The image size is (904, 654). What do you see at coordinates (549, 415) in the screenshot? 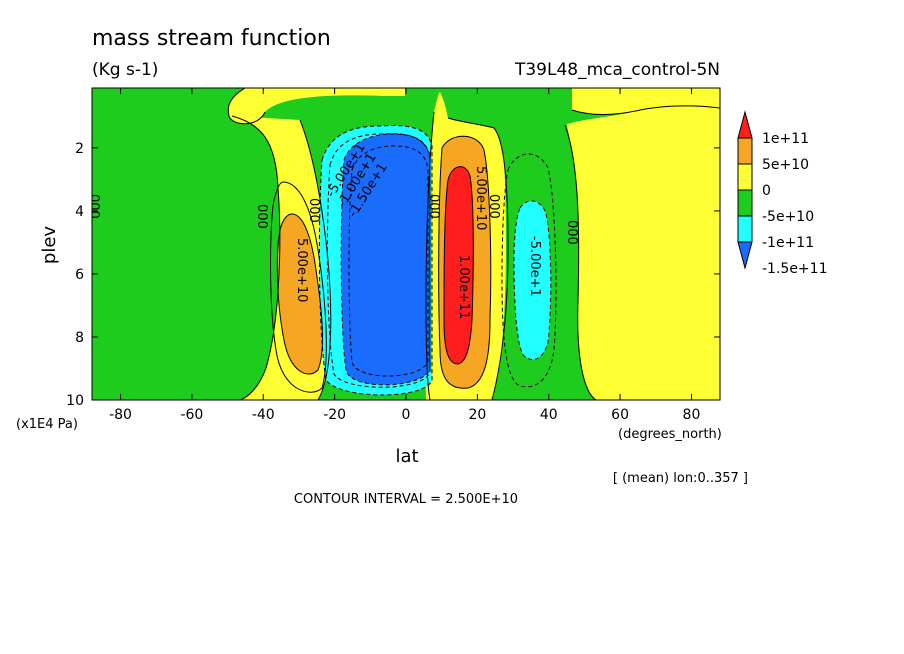
I see `x-tick-label: 40` at bounding box center [549, 415].